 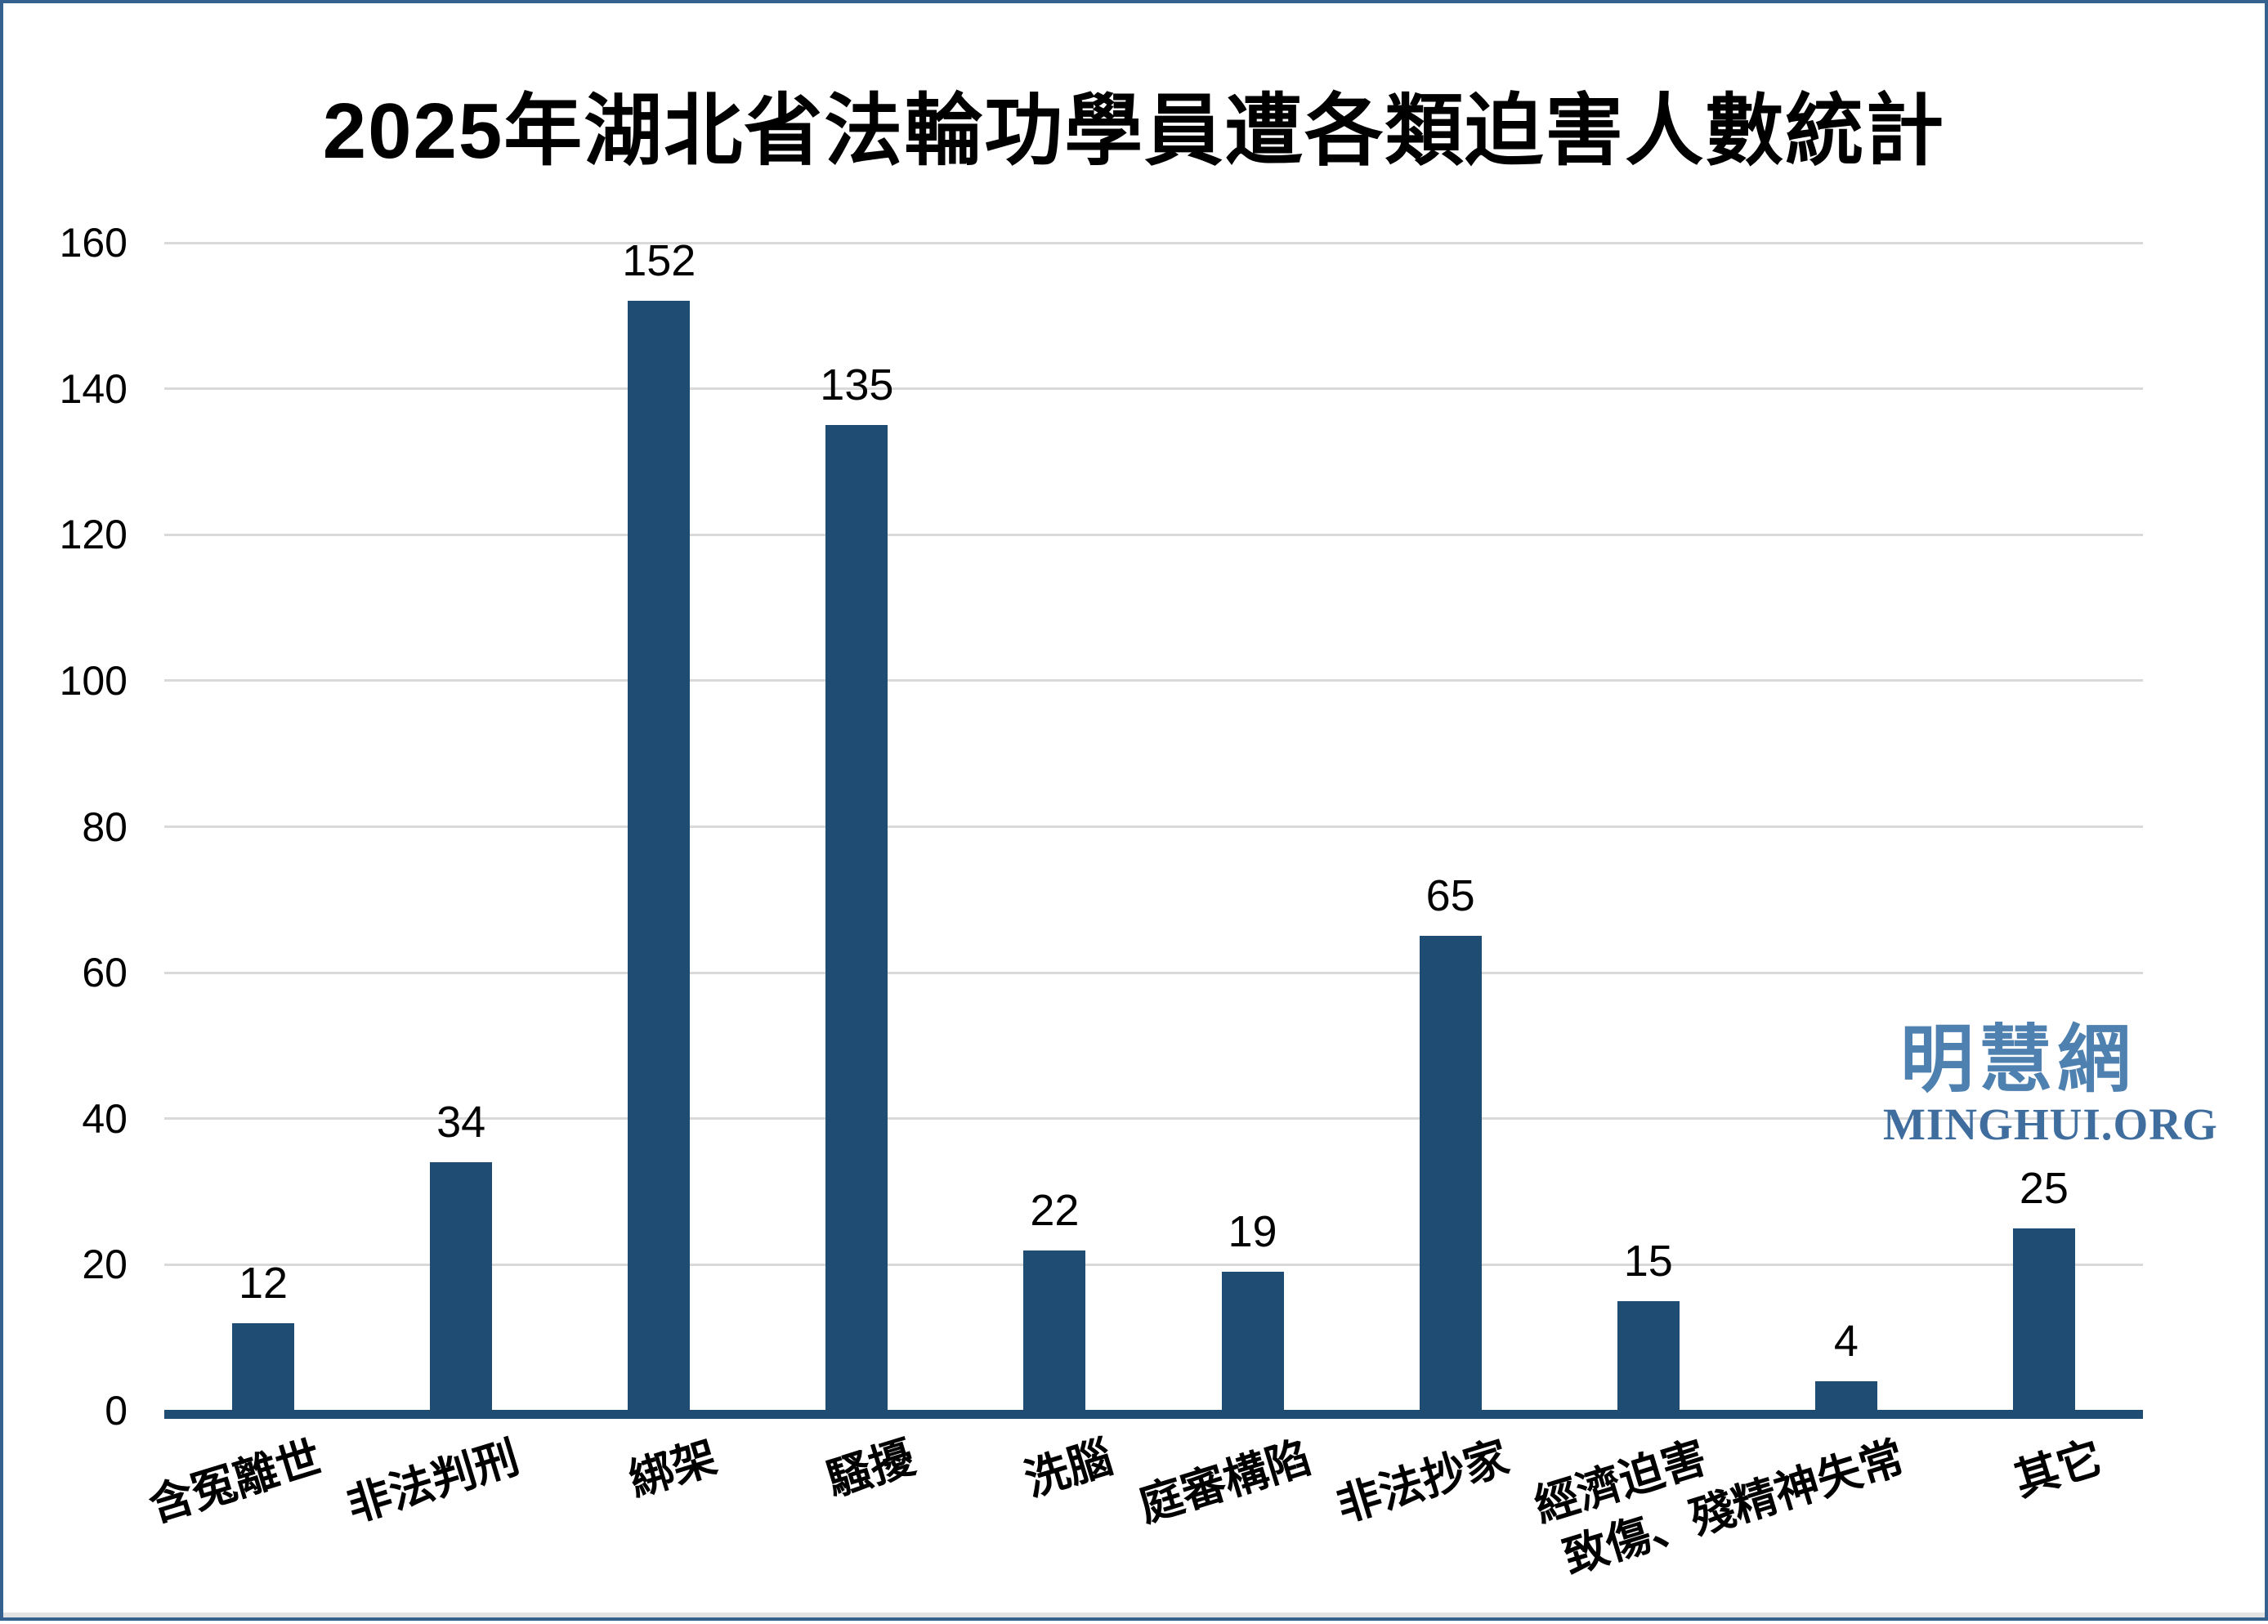 I want to click on x-tick-label-1: 含冤離世, so click(x=235, y=1482).